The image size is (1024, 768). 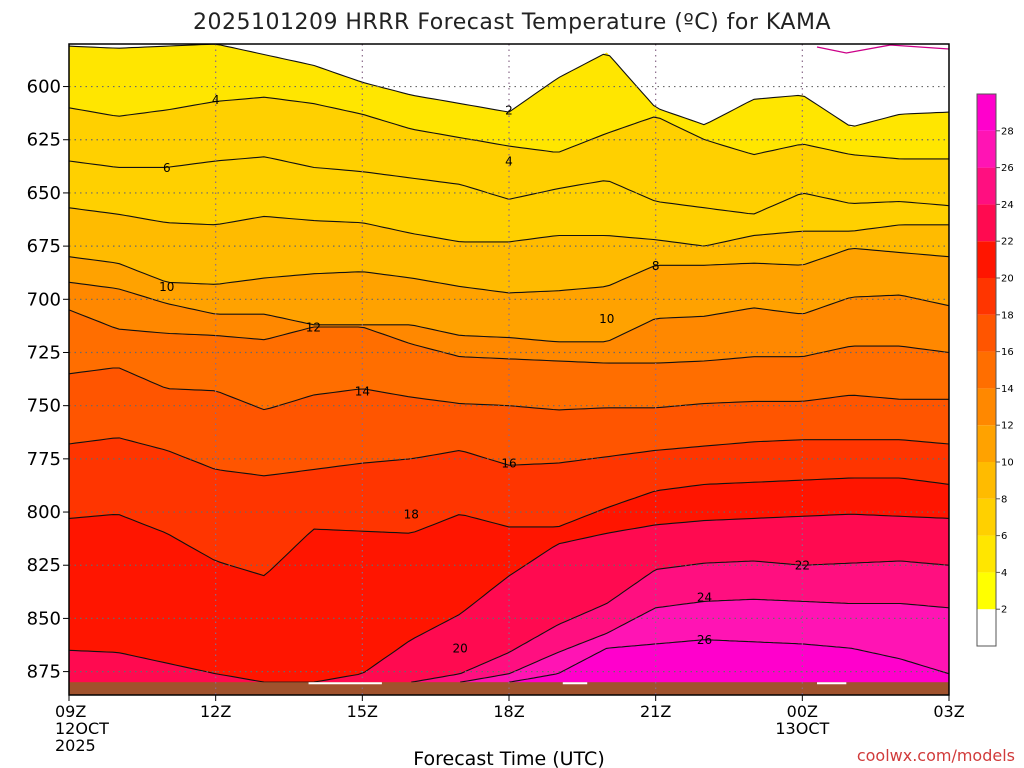 I want to click on y-tick-label: 700, so click(x=44, y=299).